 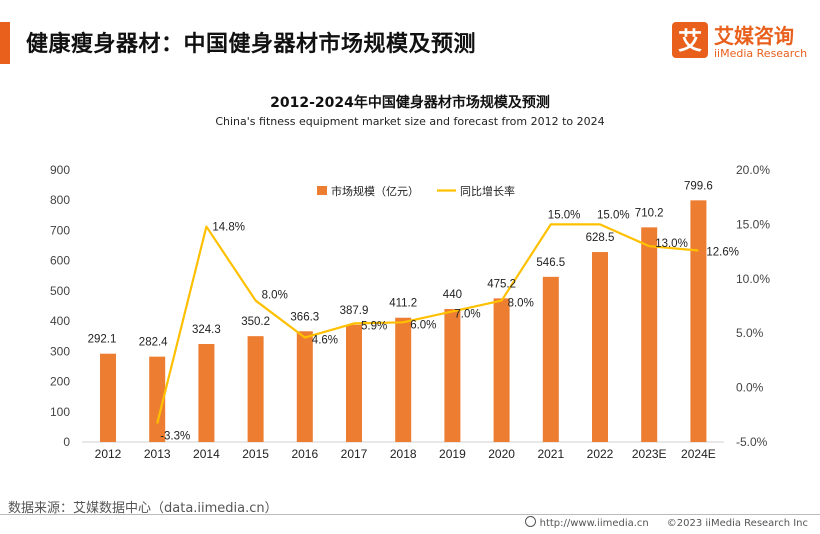 What do you see at coordinates (354, 454) in the screenshot?
I see `x-tick-label: 2017` at bounding box center [354, 454].